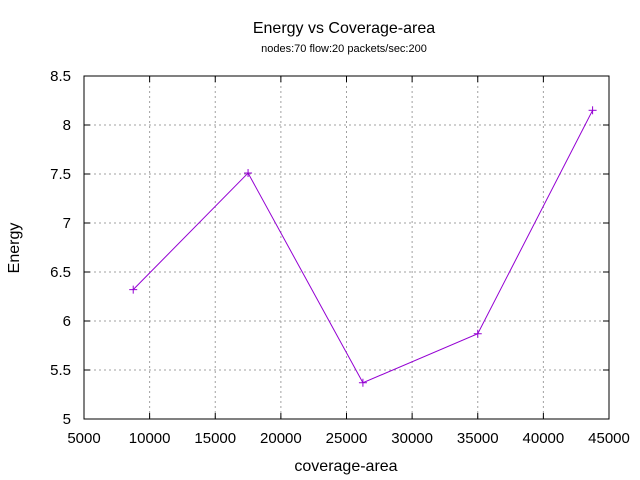 The width and height of the screenshot is (640, 480). Describe the element at coordinates (60, 370) in the screenshot. I see `y-tick-label: 5.5` at that location.